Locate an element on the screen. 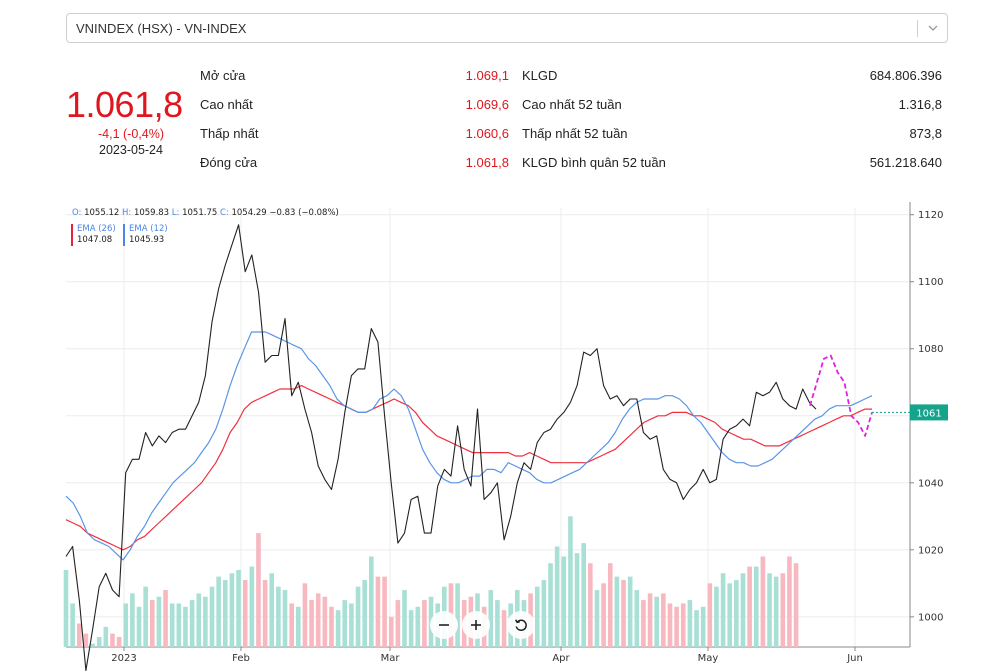 Image resolution: width=998 pixels, height=671 pixels. last-price-tag is located at coordinates (929, 412).